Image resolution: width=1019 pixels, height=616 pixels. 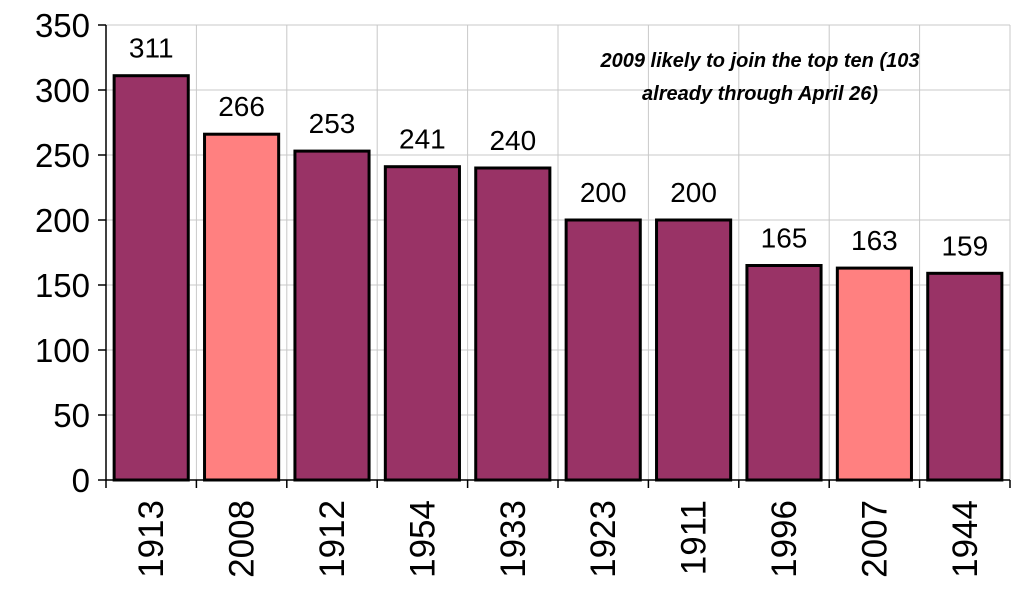 I want to click on x-category-label: 2008, so click(x=242, y=539).